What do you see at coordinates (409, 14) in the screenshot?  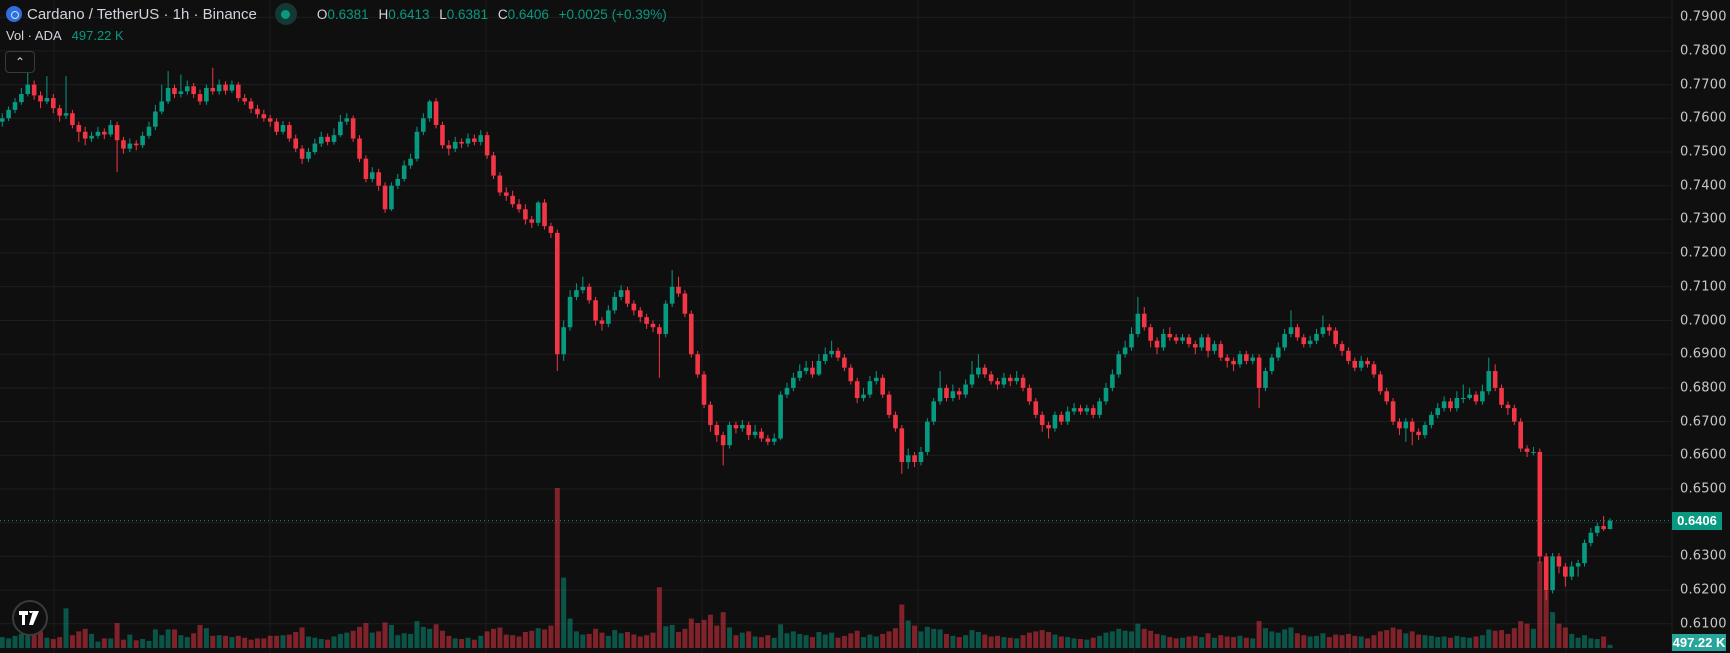 I see `high-value: 0.6413` at bounding box center [409, 14].